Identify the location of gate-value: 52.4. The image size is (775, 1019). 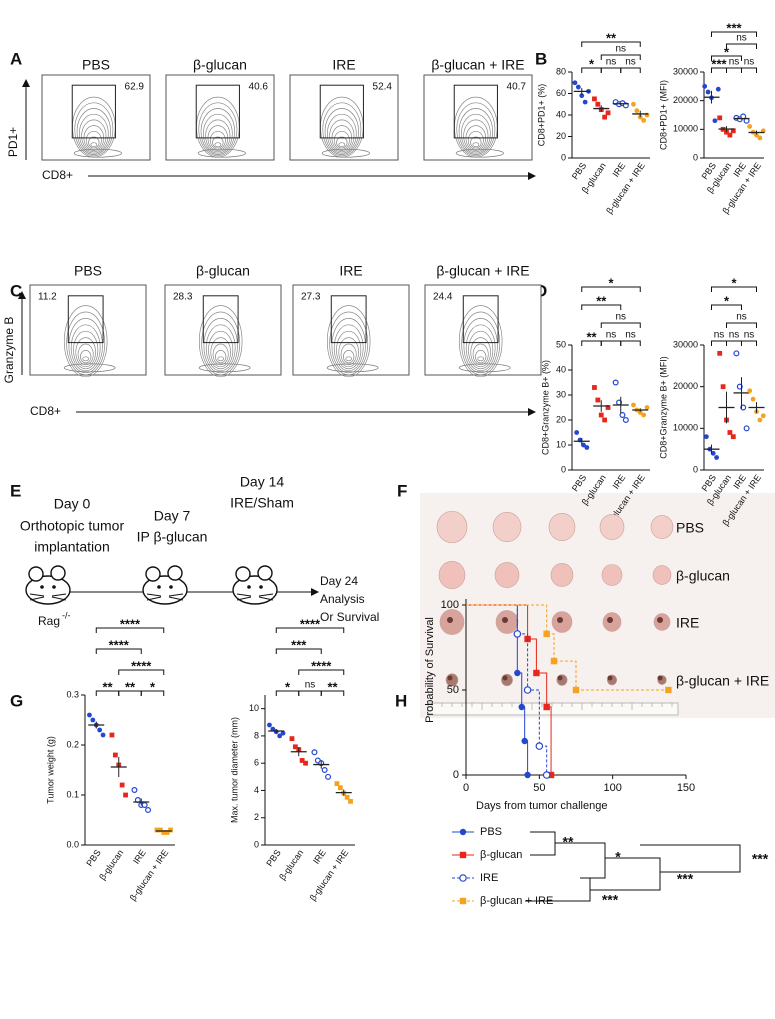
(383, 87).